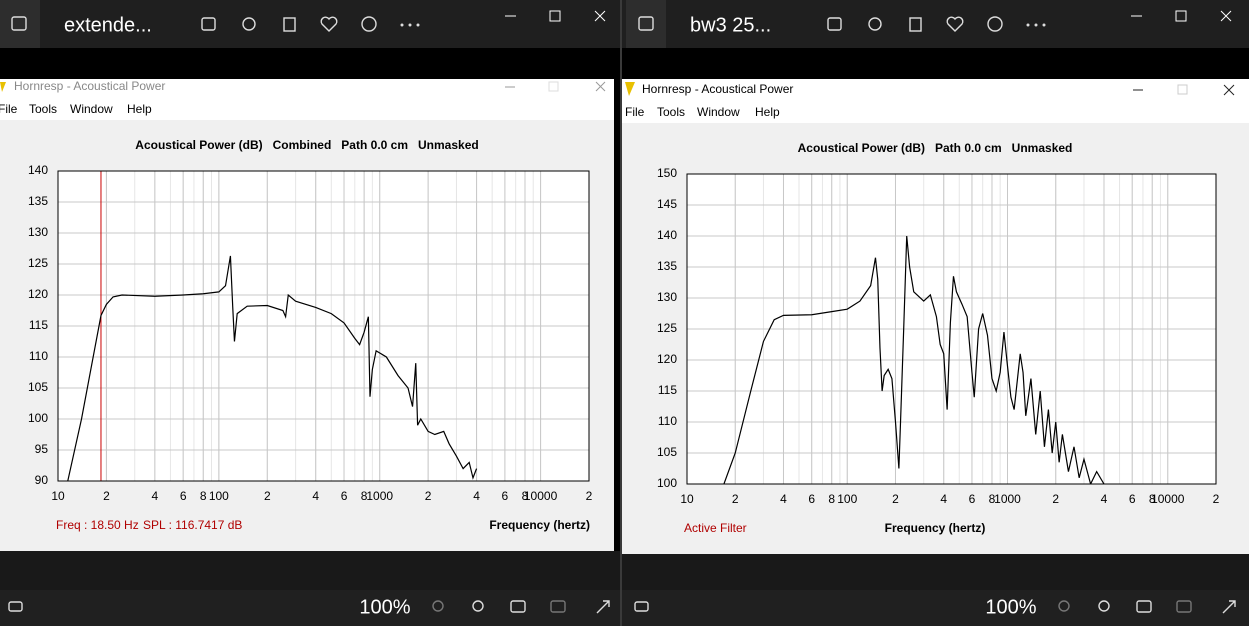  Describe the element at coordinates (667, 421) in the screenshot. I see `y-tick-label: 110` at that location.